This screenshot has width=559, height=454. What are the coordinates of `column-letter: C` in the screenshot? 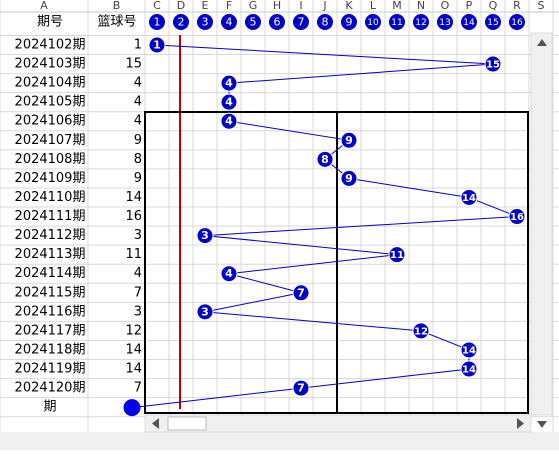 It's located at (157, 6).